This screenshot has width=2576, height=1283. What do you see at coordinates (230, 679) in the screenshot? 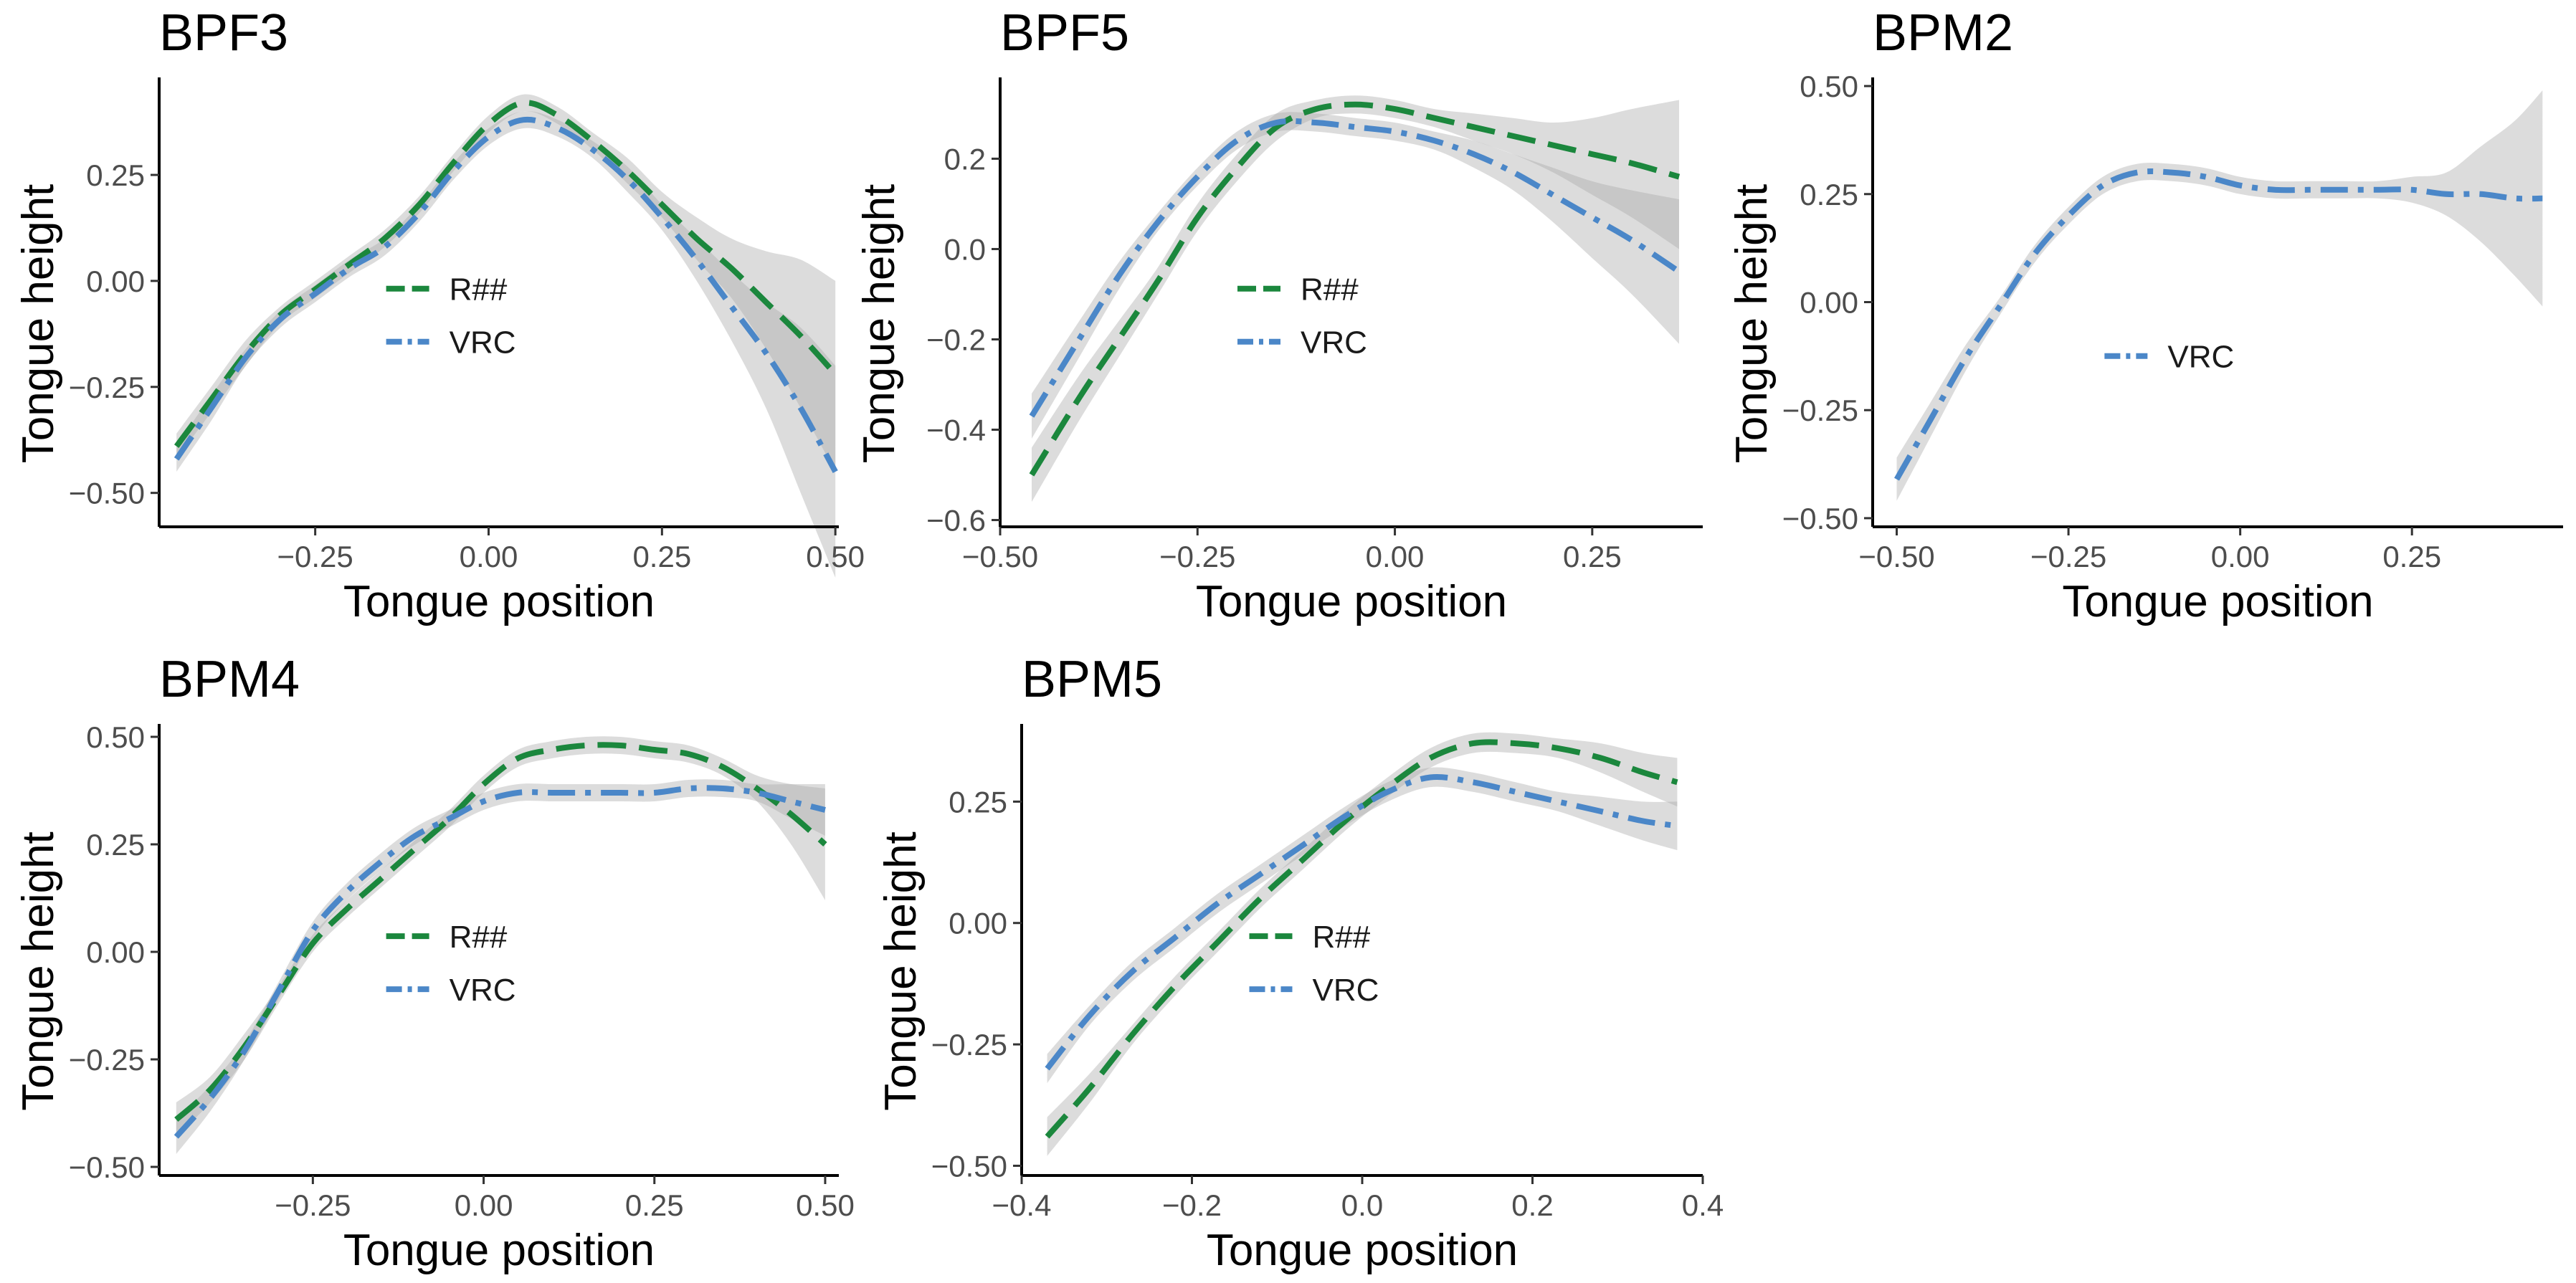
I see `panel-title: BPM4` at bounding box center [230, 679].